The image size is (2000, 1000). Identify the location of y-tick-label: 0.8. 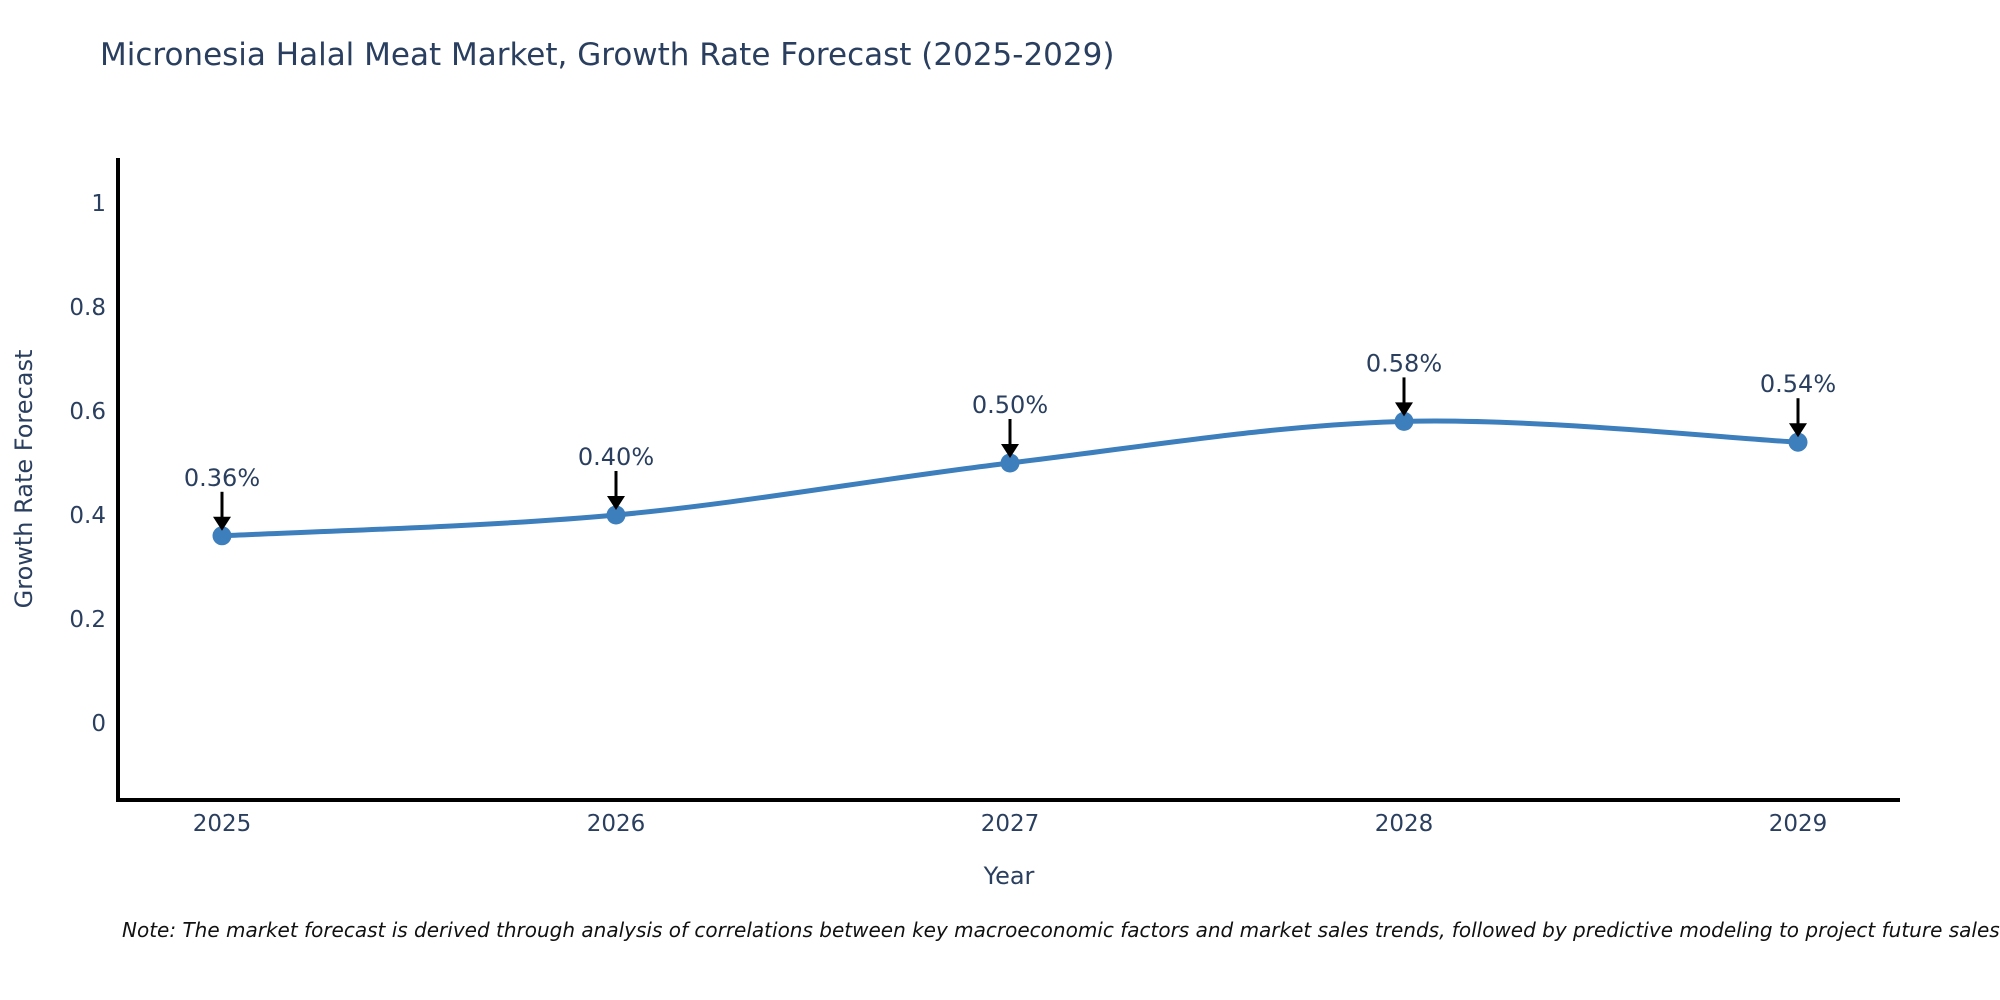
(87, 308).